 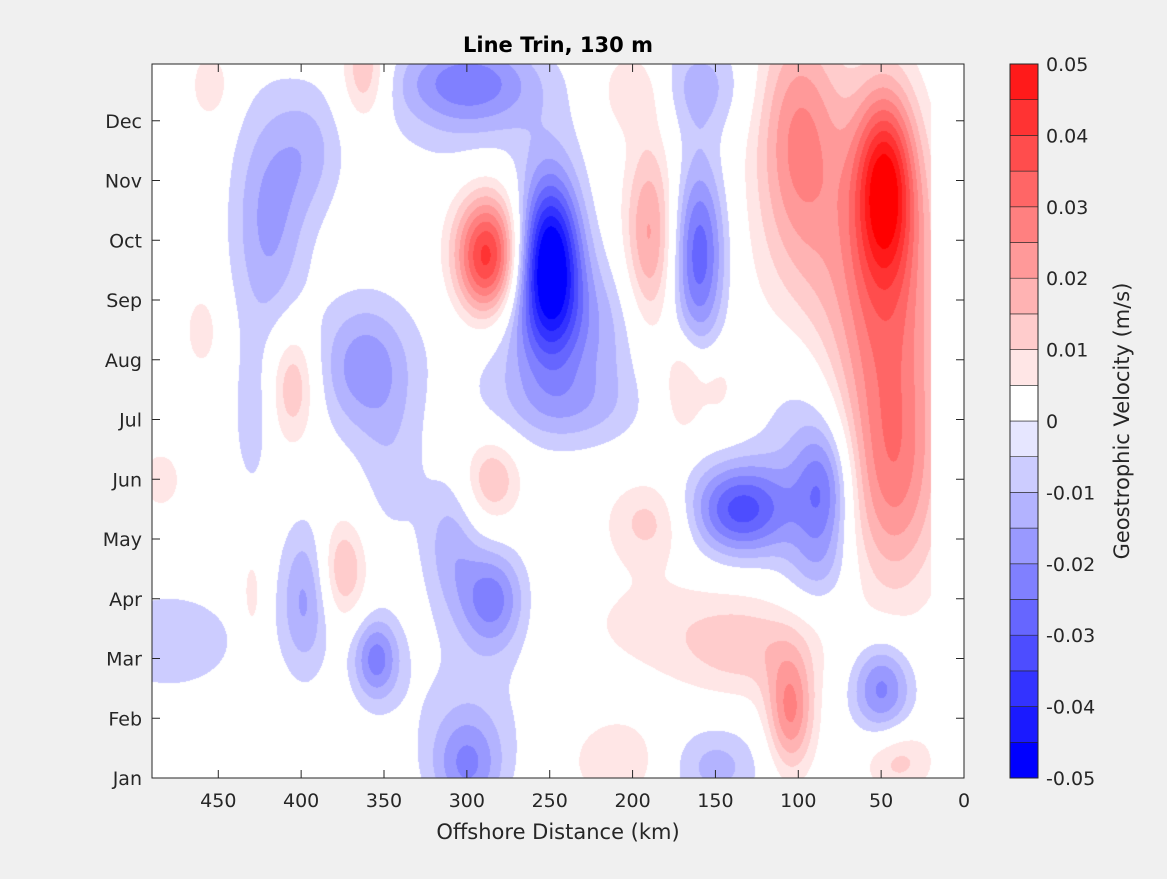 What do you see at coordinates (130, 421) in the screenshot?
I see `y-tick-label: Jul` at bounding box center [130, 421].